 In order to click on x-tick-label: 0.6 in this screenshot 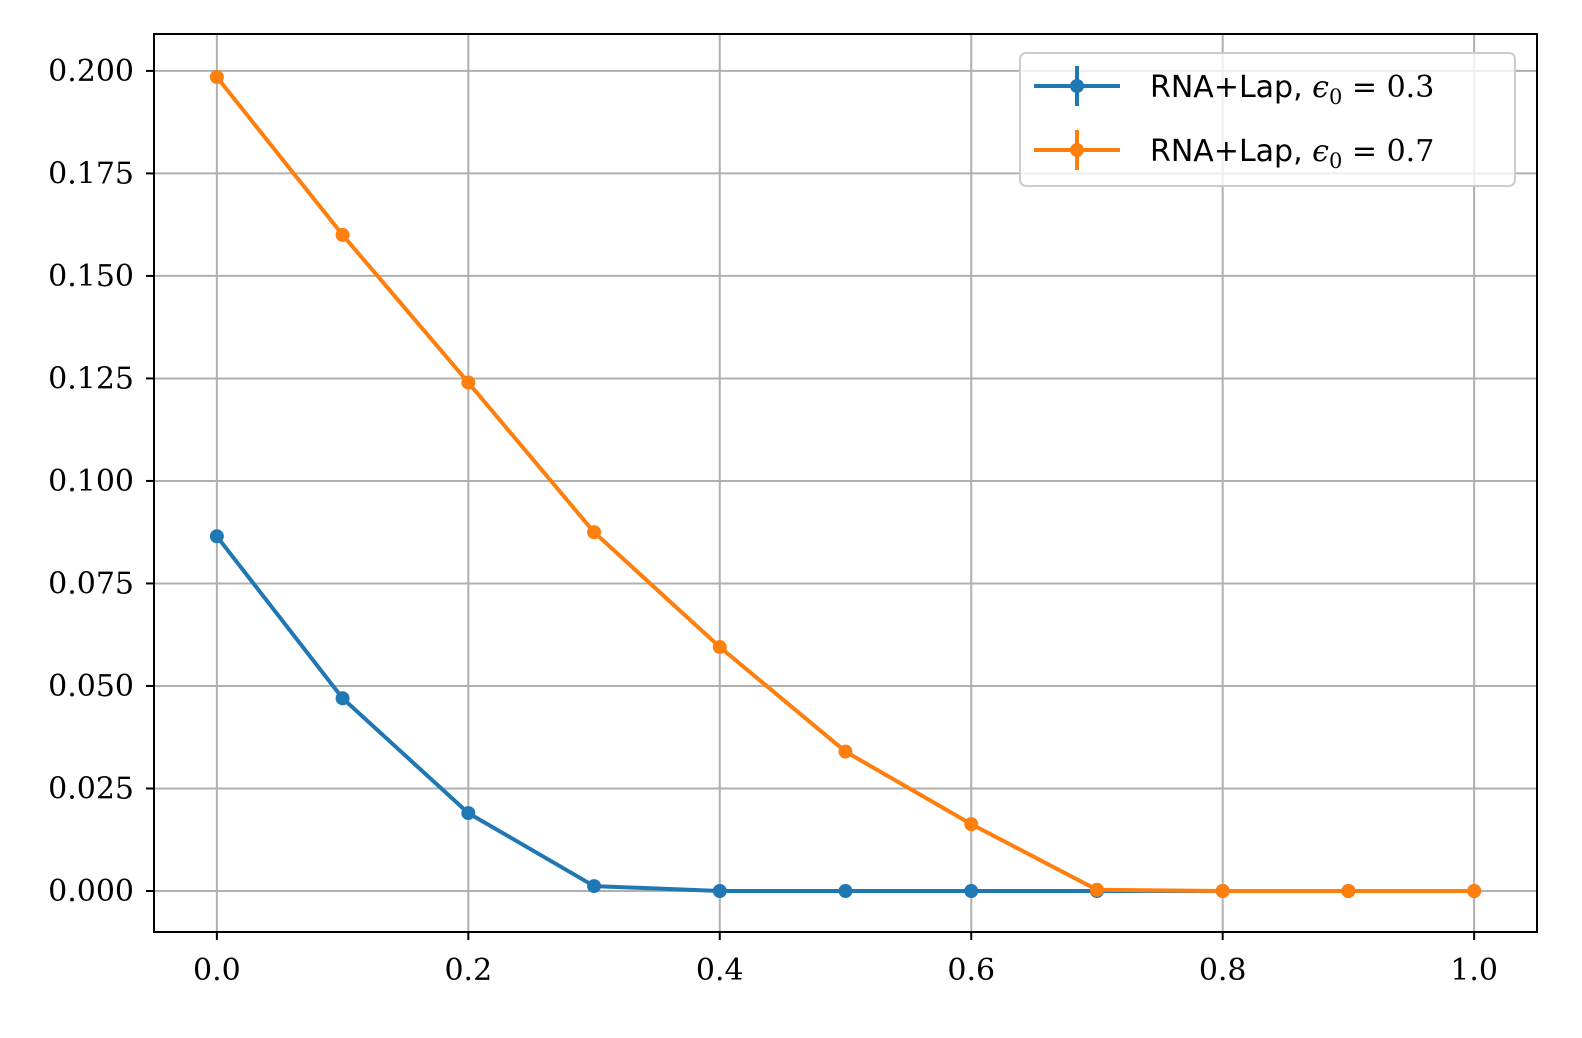, I will do `click(971, 970)`.